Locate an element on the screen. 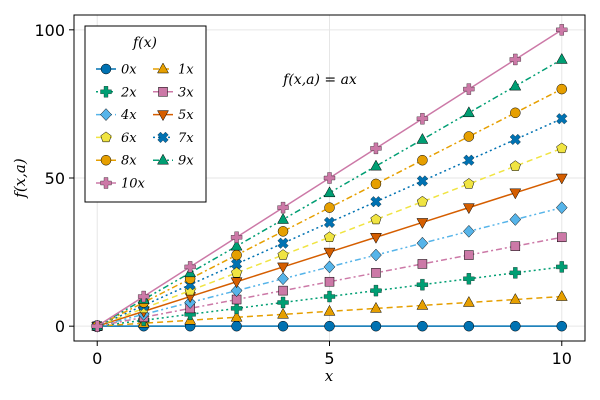  legend-label: 10x is located at coordinates (133, 184).